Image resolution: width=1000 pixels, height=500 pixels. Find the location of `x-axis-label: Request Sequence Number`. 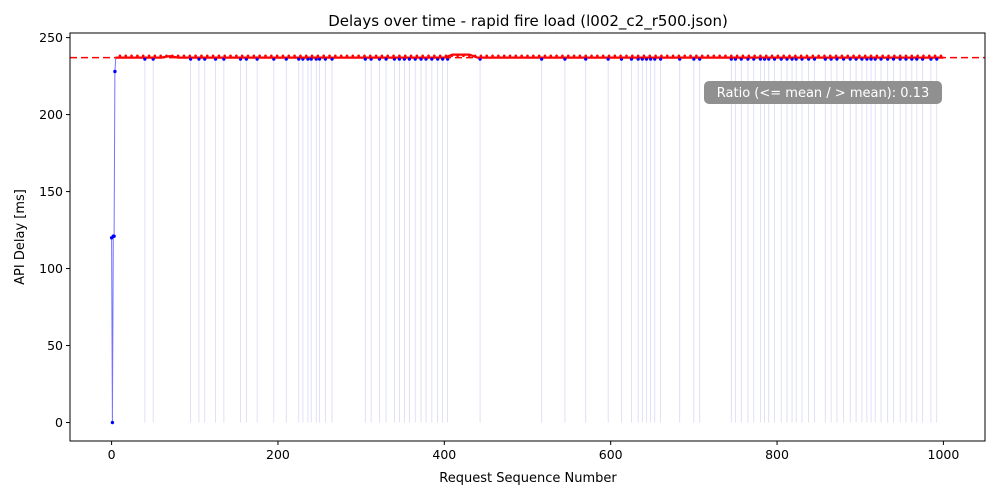

x-axis-label: Request Sequence Number is located at coordinates (528, 478).